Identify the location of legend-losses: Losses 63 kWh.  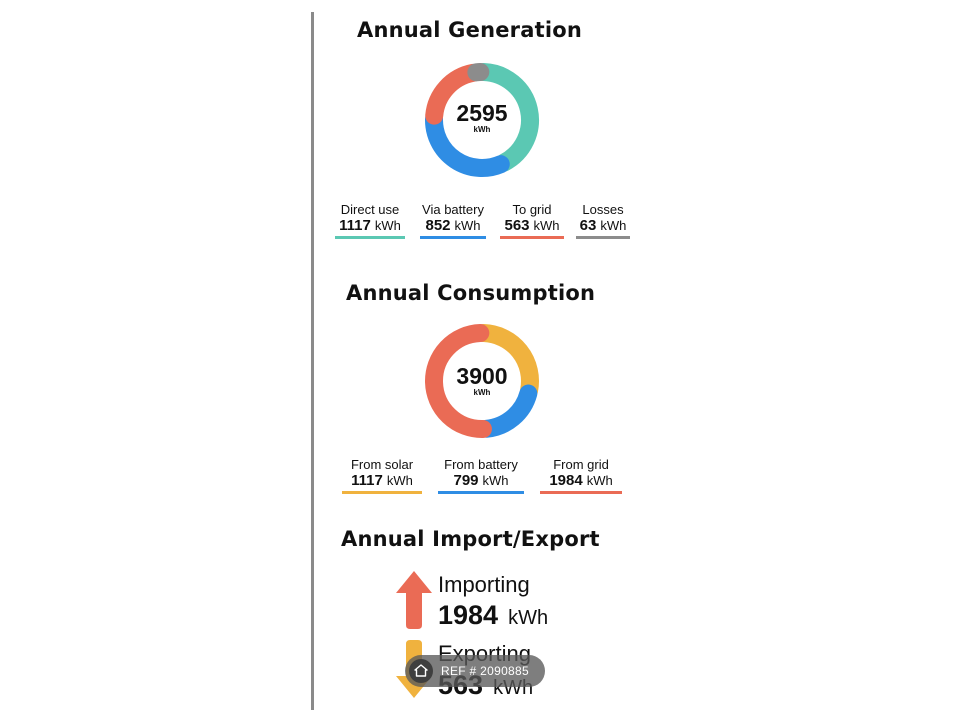
(603, 220).